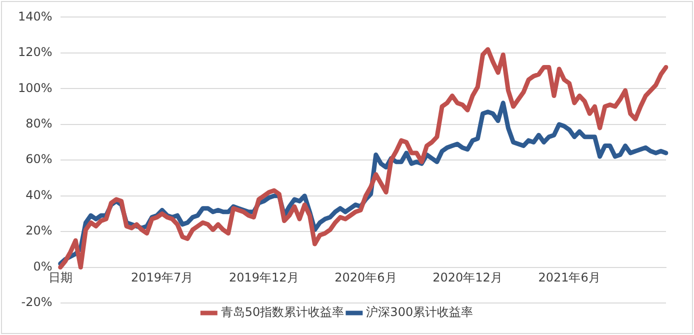  I want to click on y-tick-label: 20%, so click(39, 231).